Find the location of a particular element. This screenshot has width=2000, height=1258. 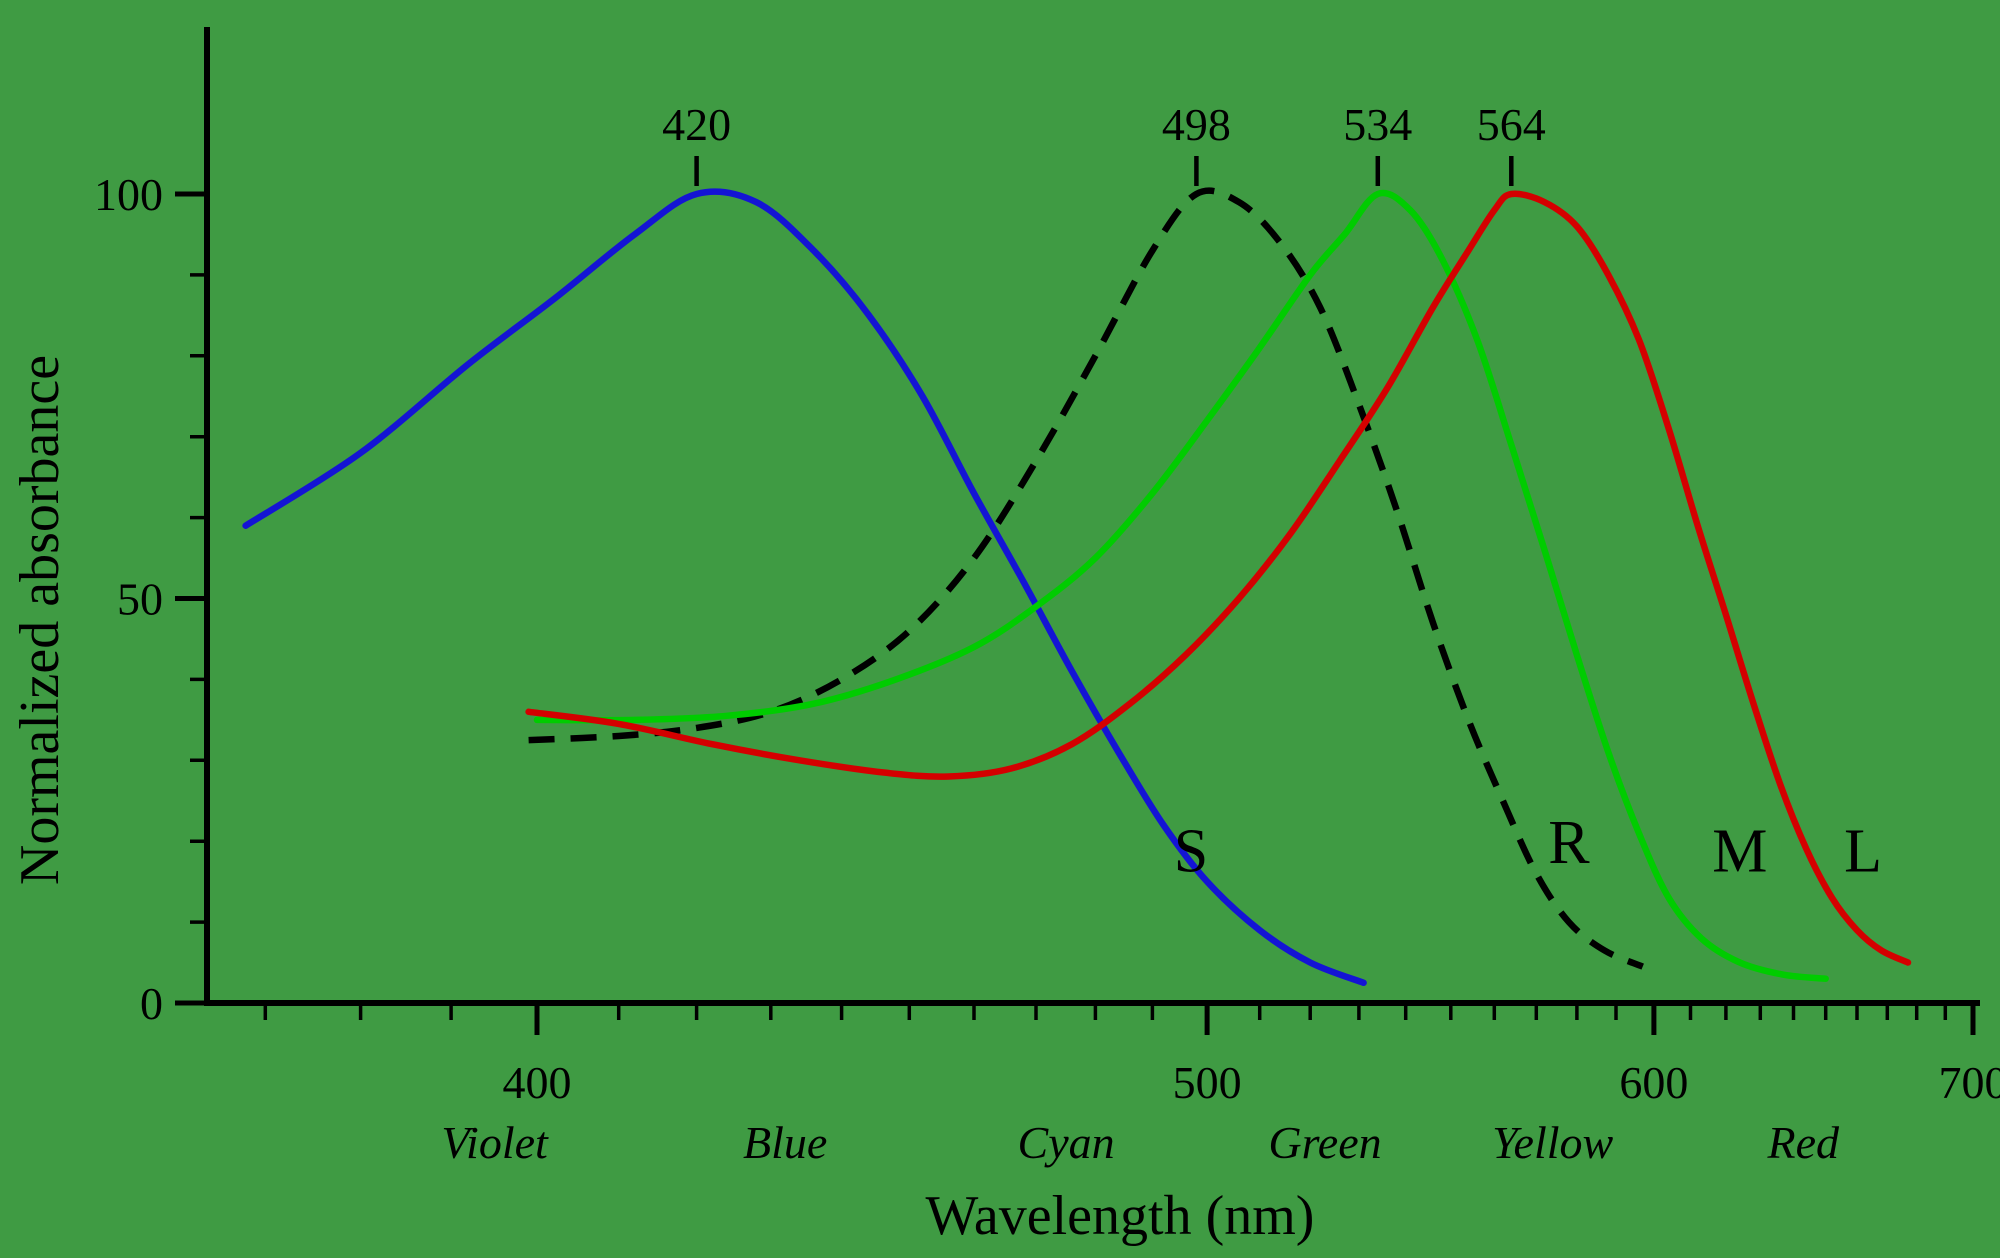

x-tick-label: 700 is located at coordinates (1969, 1082).